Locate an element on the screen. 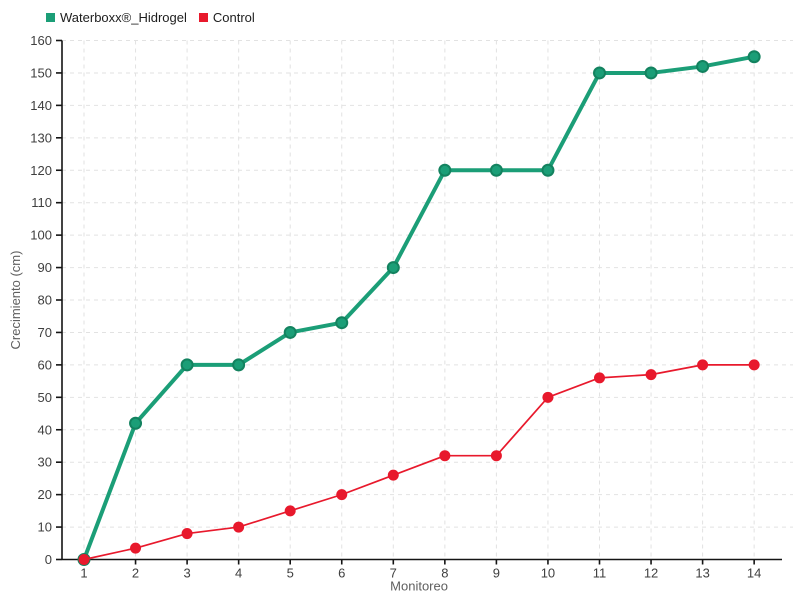  y-tick-label: 60 is located at coordinates (45, 364).